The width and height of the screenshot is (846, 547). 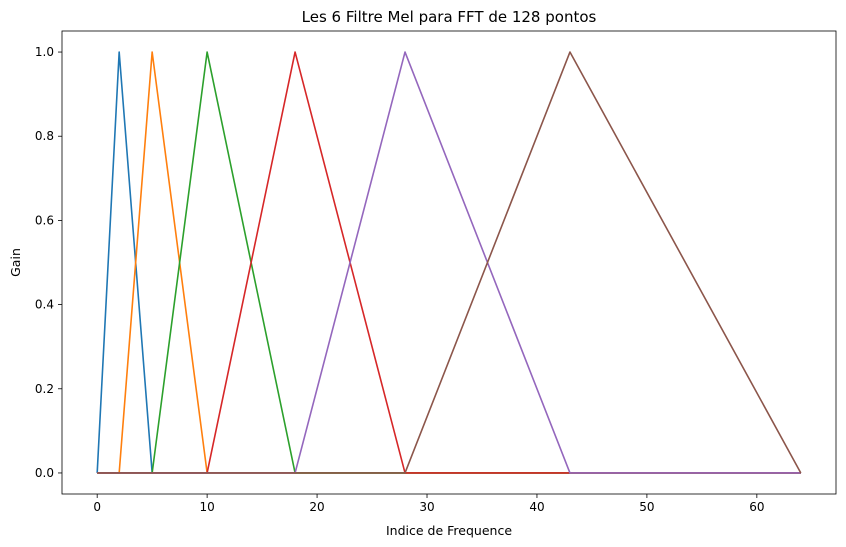 What do you see at coordinates (426, 507) in the screenshot?
I see `x-tick-label: 30` at bounding box center [426, 507].